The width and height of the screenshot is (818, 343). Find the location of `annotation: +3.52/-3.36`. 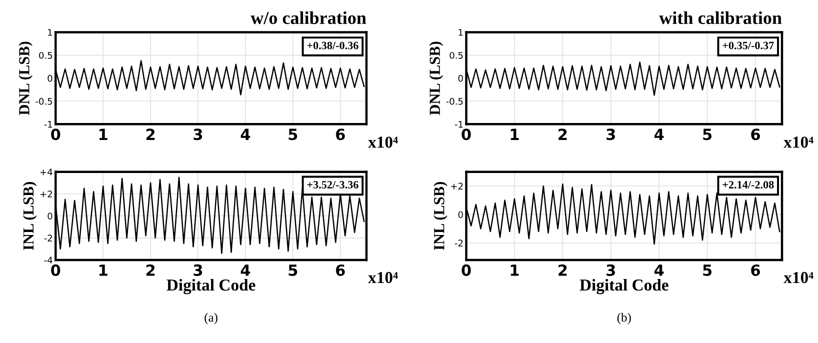

annotation: +3.52/-3.36 is located at coordinates (332, 185).